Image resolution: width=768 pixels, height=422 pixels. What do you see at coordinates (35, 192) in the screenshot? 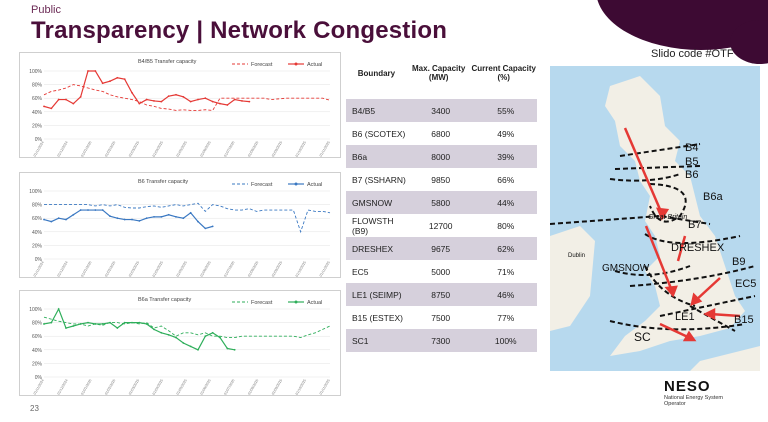
I see `y-tick-label: 100%` at bounding box center [35, 192].